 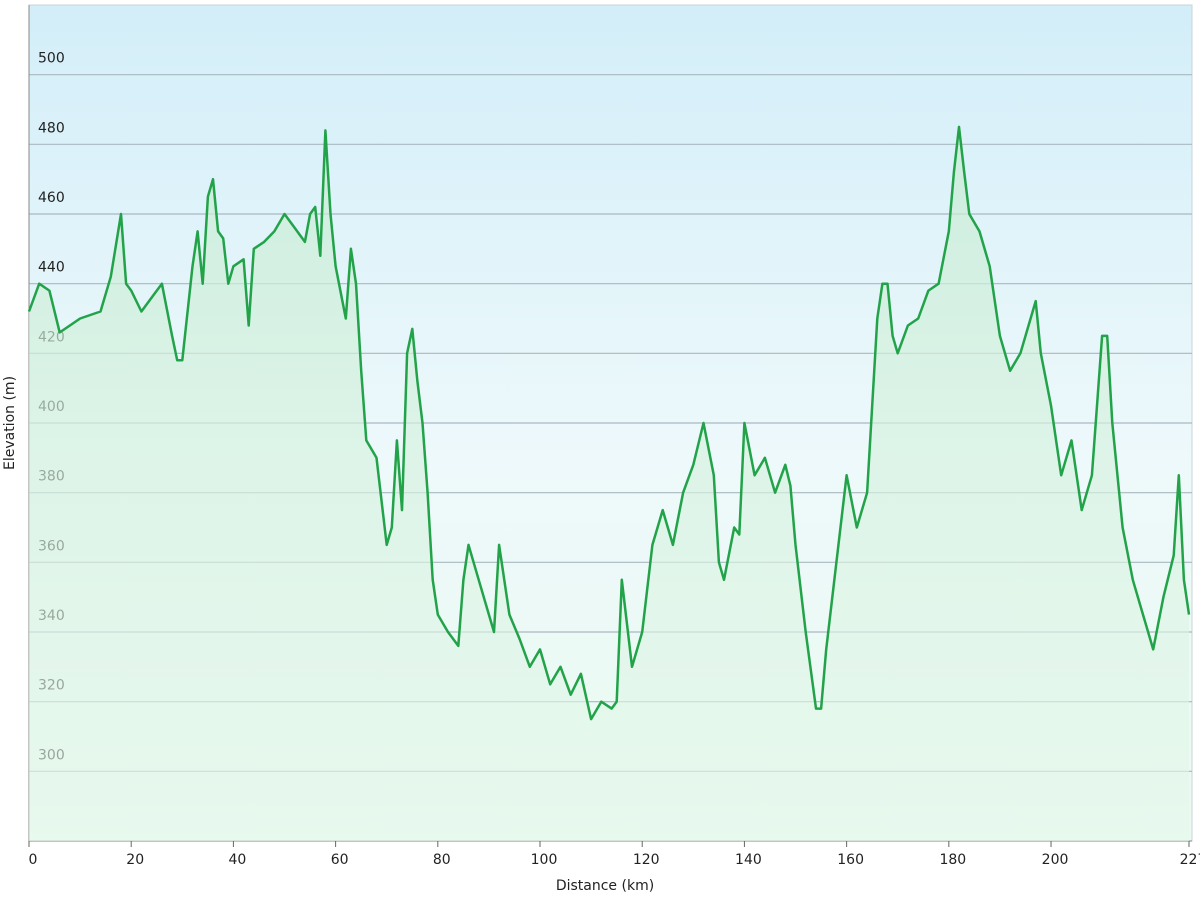 I want to click on x-tick-label: 180, so click(x=952, y=860).